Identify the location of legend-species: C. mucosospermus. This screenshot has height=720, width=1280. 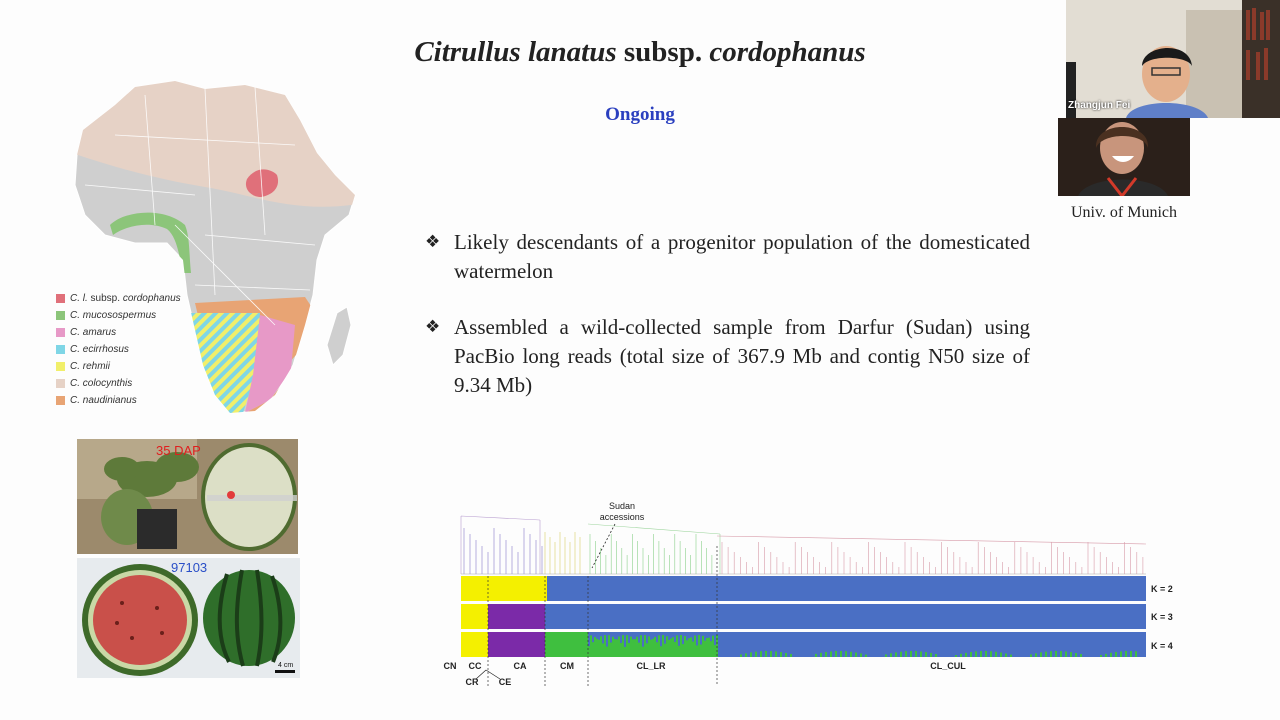
(113, 315).